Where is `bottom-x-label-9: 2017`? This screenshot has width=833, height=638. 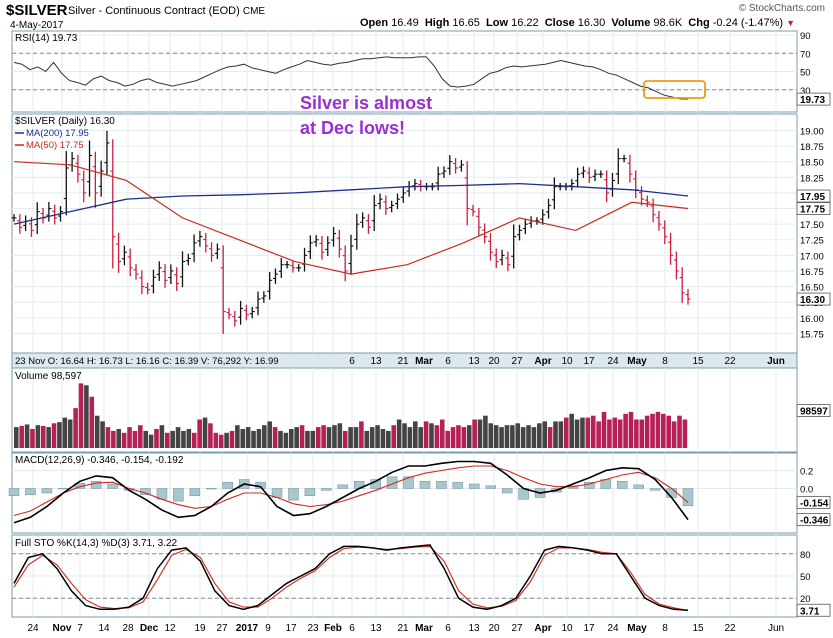
bottom-x-label-9: 2017 is located at coordinates (247, 628).